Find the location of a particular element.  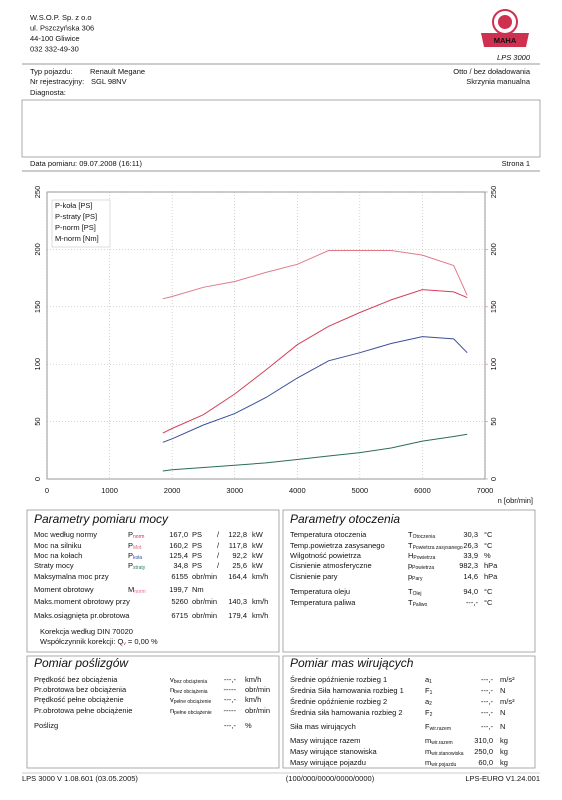

row-label: Prędkość pełne obciążenie is located at coordinates (79, 699).